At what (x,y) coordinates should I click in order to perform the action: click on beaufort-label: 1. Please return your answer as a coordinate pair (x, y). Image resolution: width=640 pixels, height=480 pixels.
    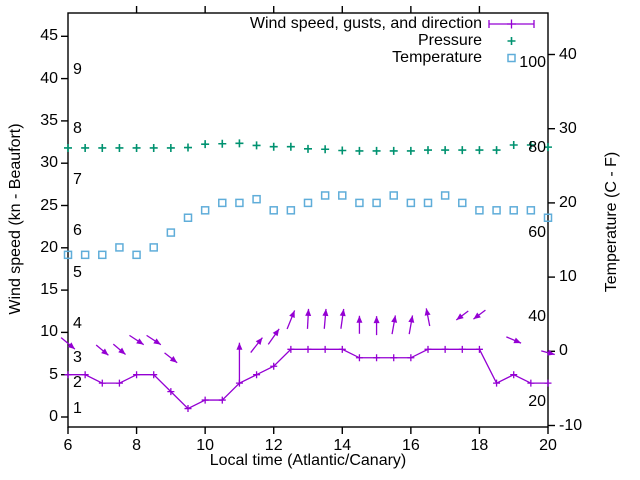
    Looking at the image, I should click on (77, 408).